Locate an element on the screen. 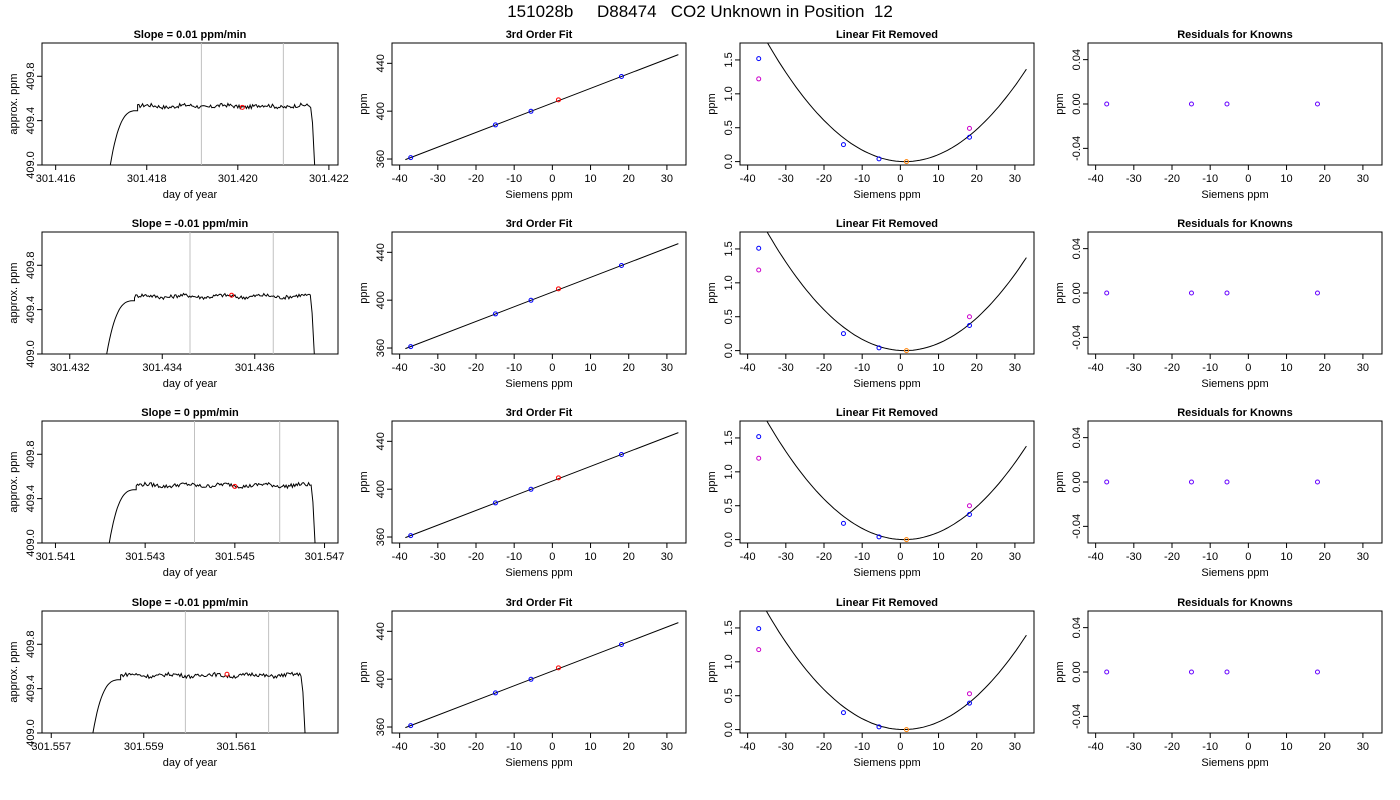 Image resolution: width=1400 pixels, height=800 pixels. panel-title: 3rd Order Fit is located at coordinates (539, 35).